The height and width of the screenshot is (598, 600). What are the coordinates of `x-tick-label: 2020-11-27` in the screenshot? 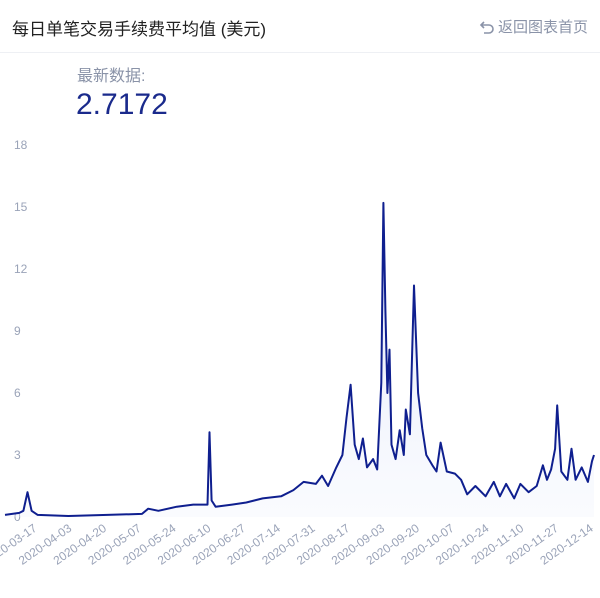 It's located at (532, 544).